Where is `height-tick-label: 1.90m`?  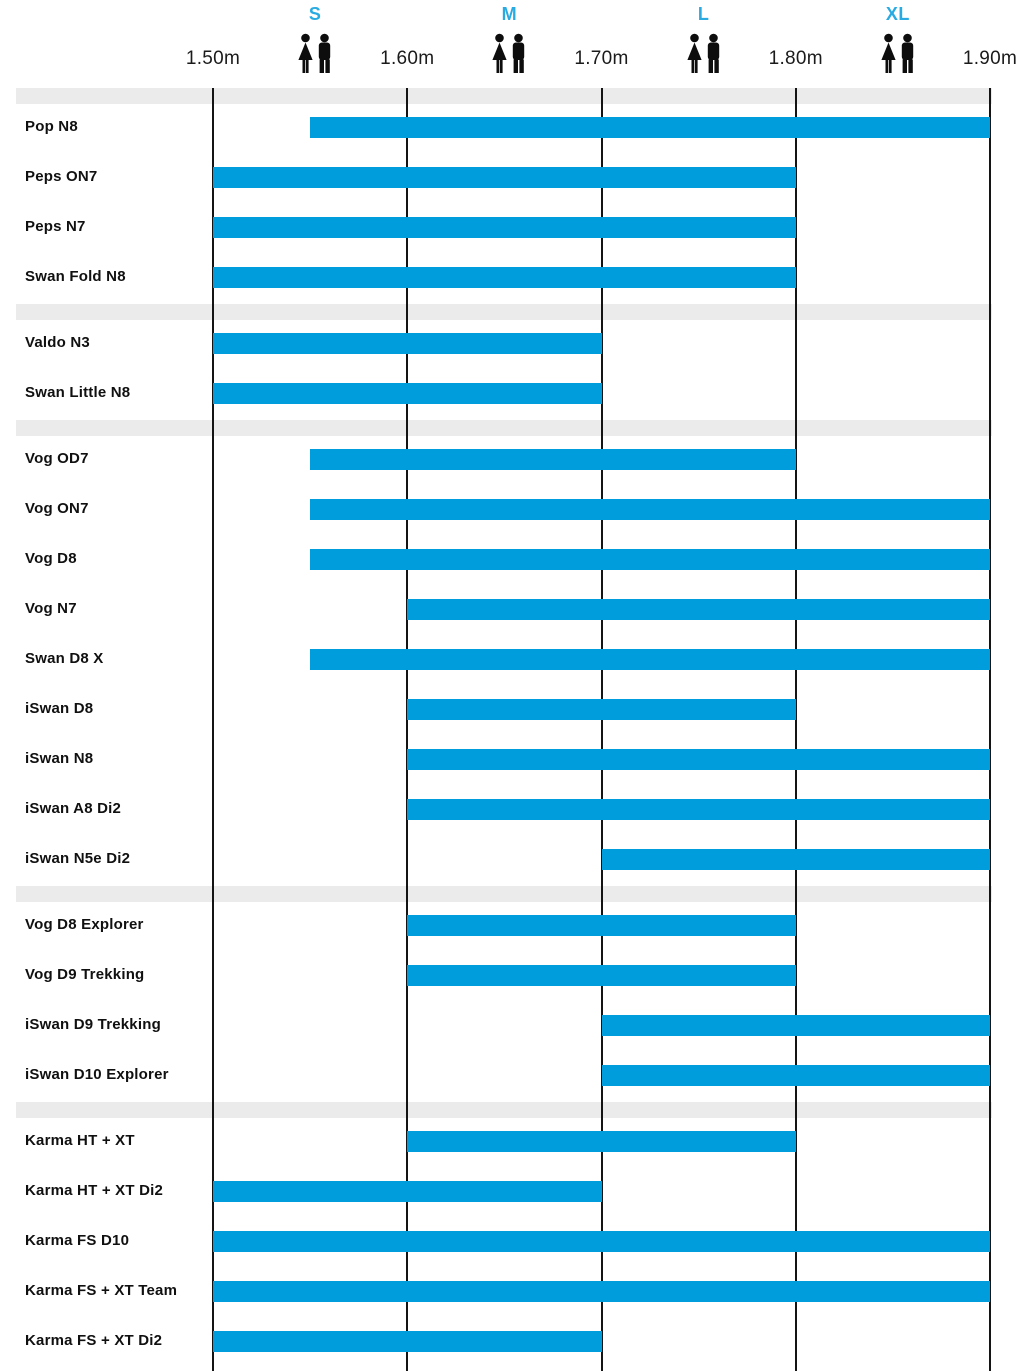
height-tick-label: 1.90m is located at coordinates (990, 58).